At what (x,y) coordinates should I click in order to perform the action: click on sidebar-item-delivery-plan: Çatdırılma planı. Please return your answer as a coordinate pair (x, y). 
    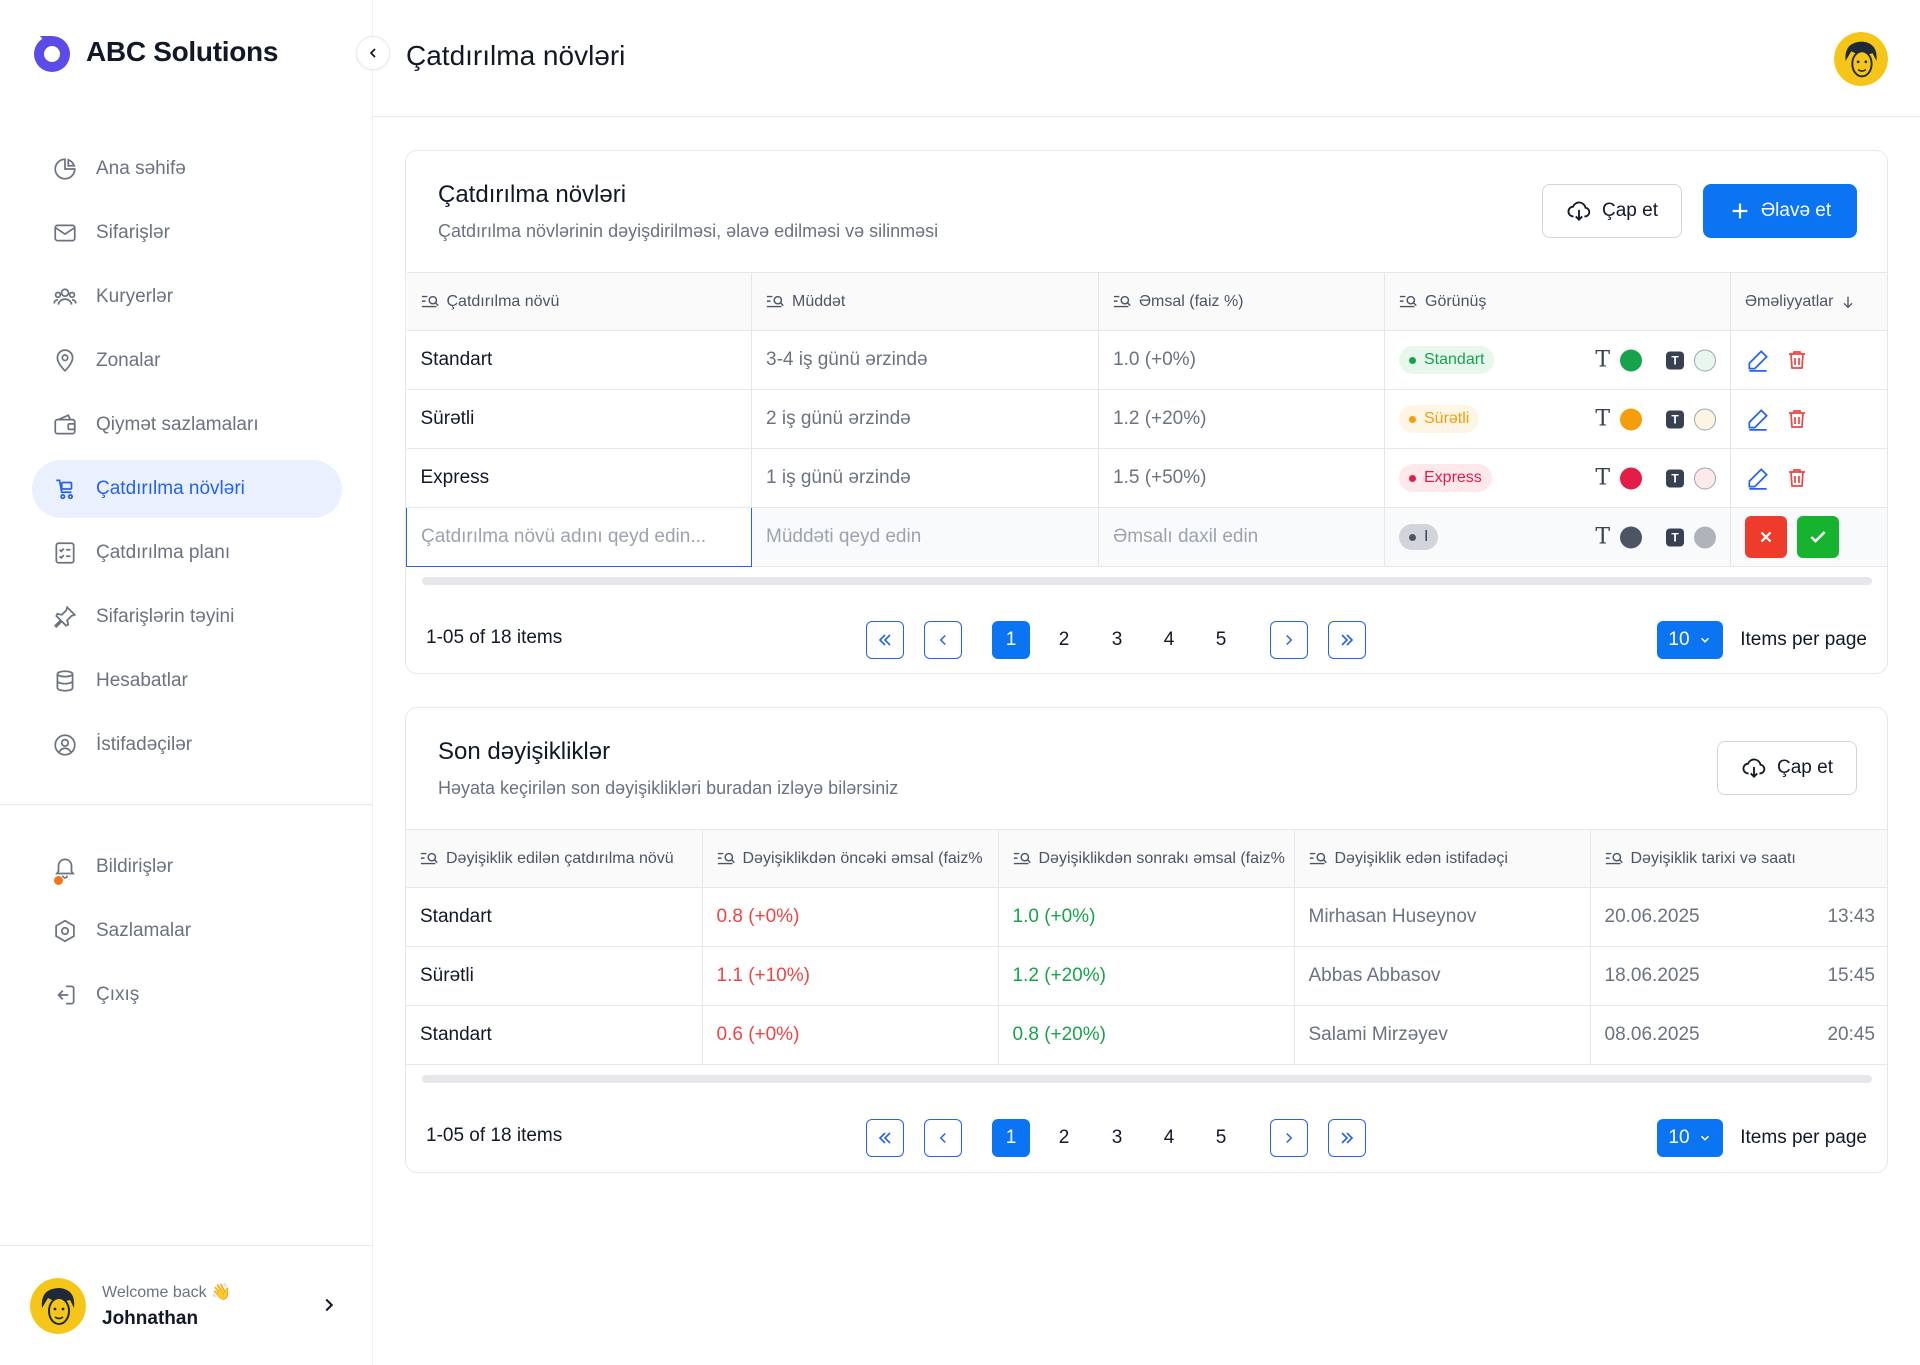
    Looking at the image, I should click on (187, 553).